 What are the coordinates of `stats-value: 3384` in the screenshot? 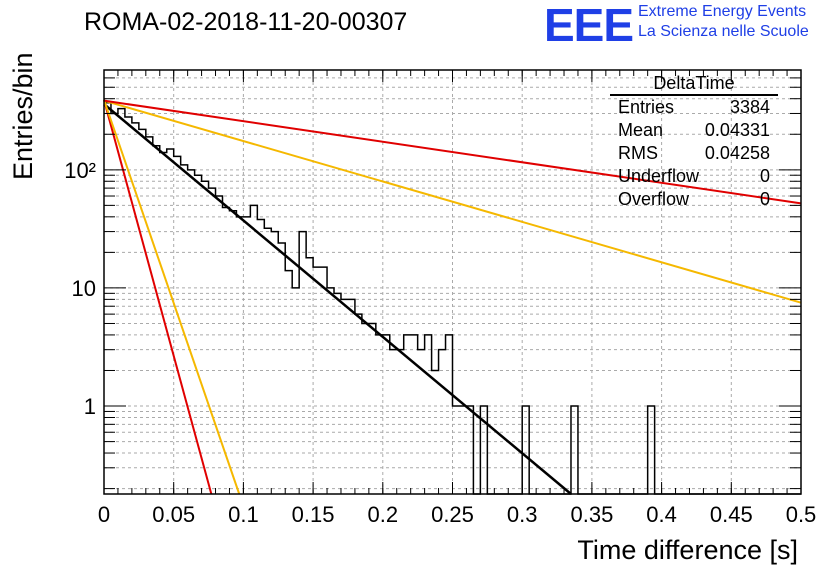 It's located at (749, 107).